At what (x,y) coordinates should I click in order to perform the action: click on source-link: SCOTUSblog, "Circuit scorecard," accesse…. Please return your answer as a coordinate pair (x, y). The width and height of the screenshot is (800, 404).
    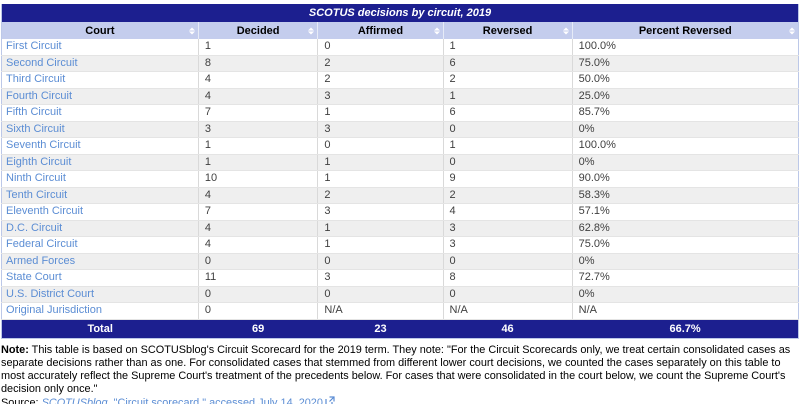
    Looking at the image, I should click on (182, 400).